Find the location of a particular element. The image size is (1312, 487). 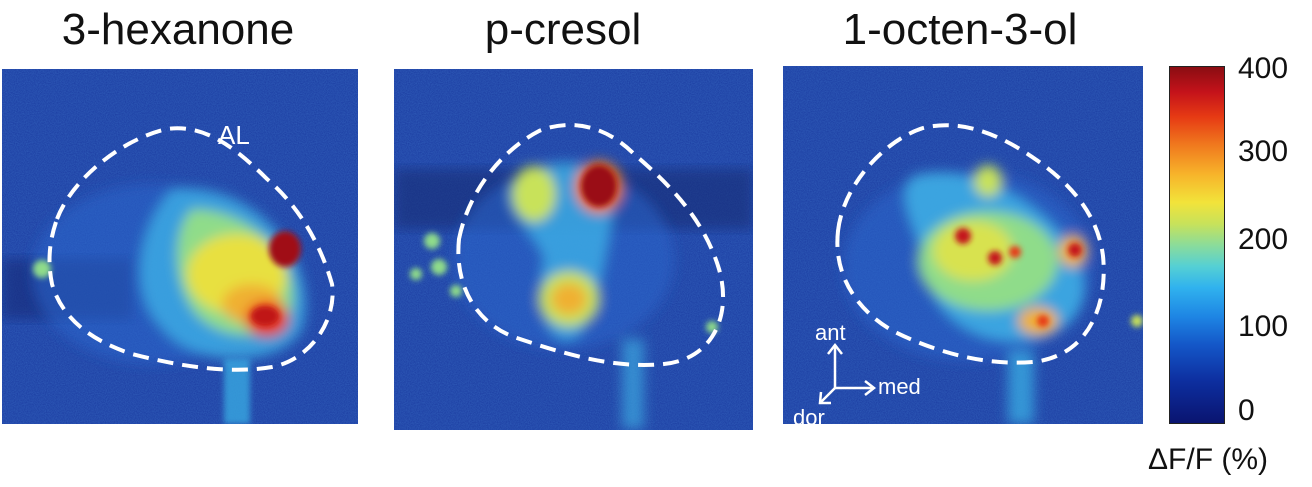

orientation-arrows-icon is located at coordinates (847, 373).